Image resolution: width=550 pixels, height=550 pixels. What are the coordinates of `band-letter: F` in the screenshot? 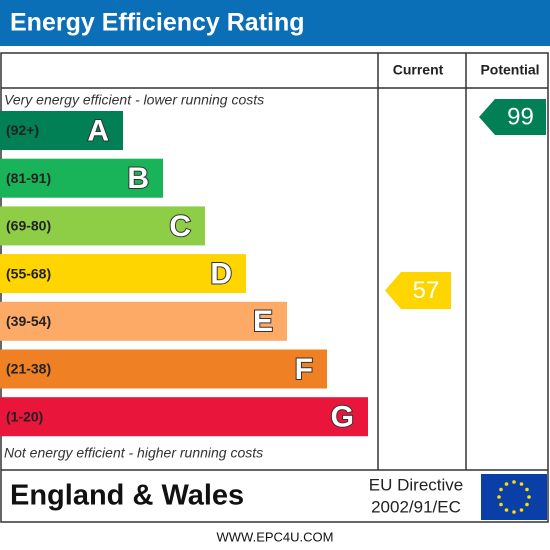 It's located at (304, 369).